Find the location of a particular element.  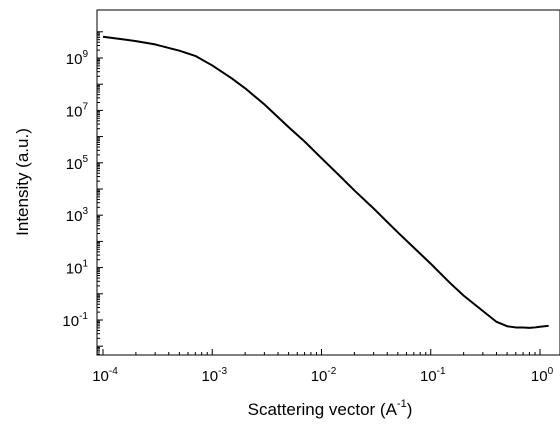

y-tick-label: 10⁹ is located at coordinates (77, 58).